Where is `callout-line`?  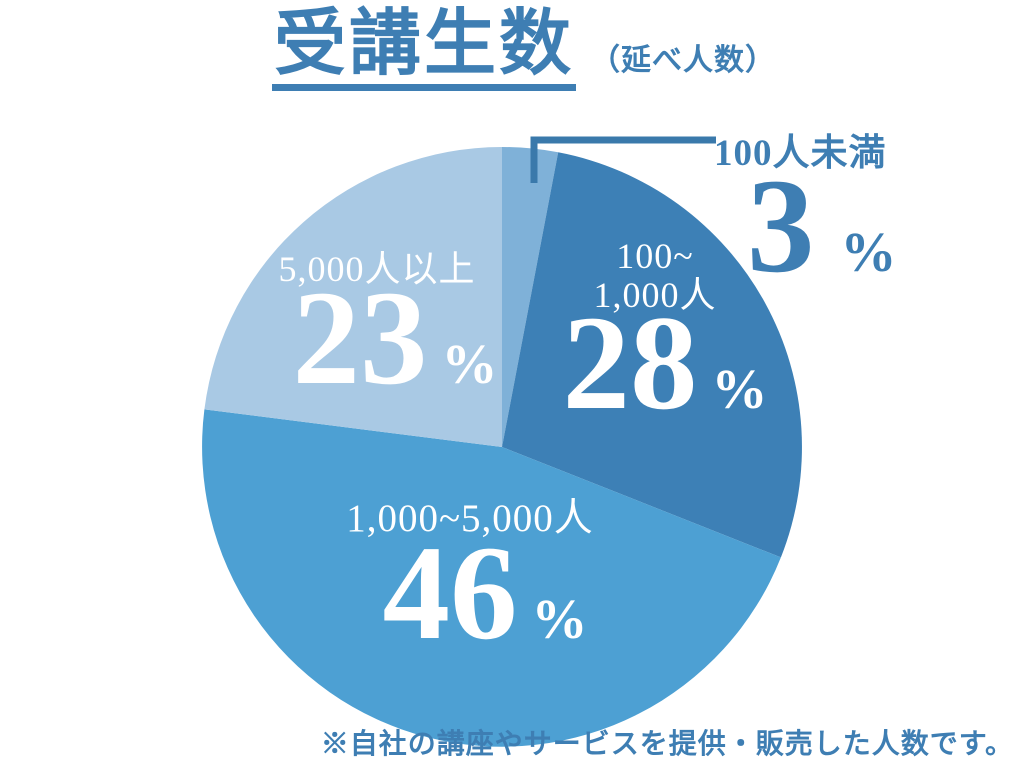
callout-line is located at coordinates (623, 159).